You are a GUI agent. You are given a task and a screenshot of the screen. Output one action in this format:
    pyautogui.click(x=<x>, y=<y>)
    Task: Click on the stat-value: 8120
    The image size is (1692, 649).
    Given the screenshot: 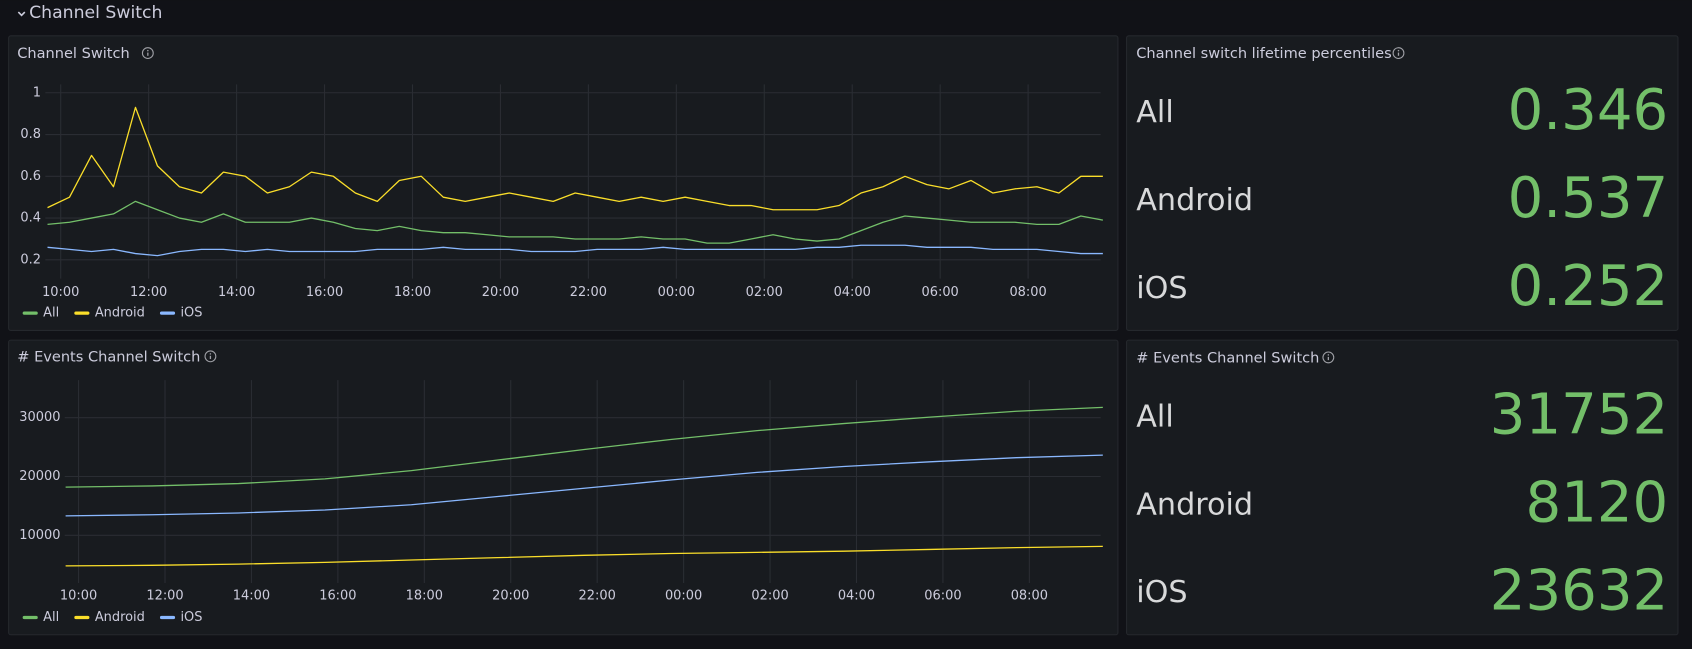 What is the action you would take?
    pyautogui.click(x=1596, y=502)
    